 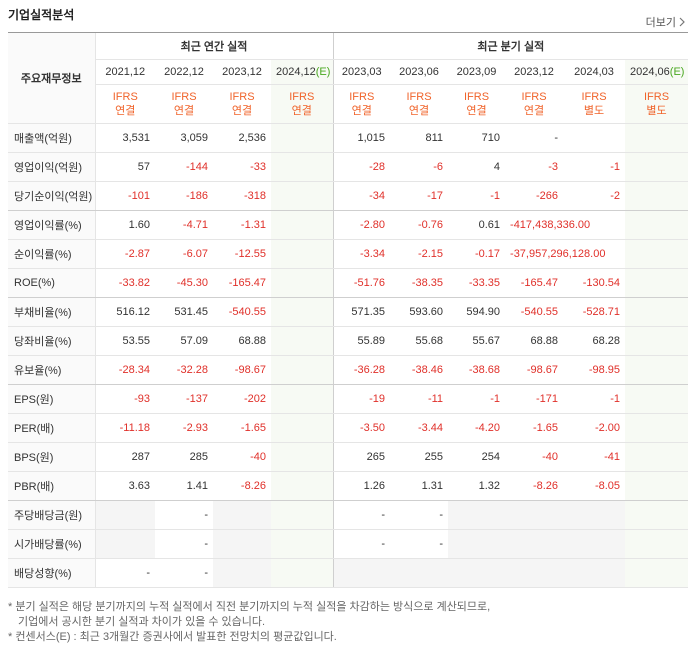 I want to click on more-link: 더보기, so click(x=666, y=22).